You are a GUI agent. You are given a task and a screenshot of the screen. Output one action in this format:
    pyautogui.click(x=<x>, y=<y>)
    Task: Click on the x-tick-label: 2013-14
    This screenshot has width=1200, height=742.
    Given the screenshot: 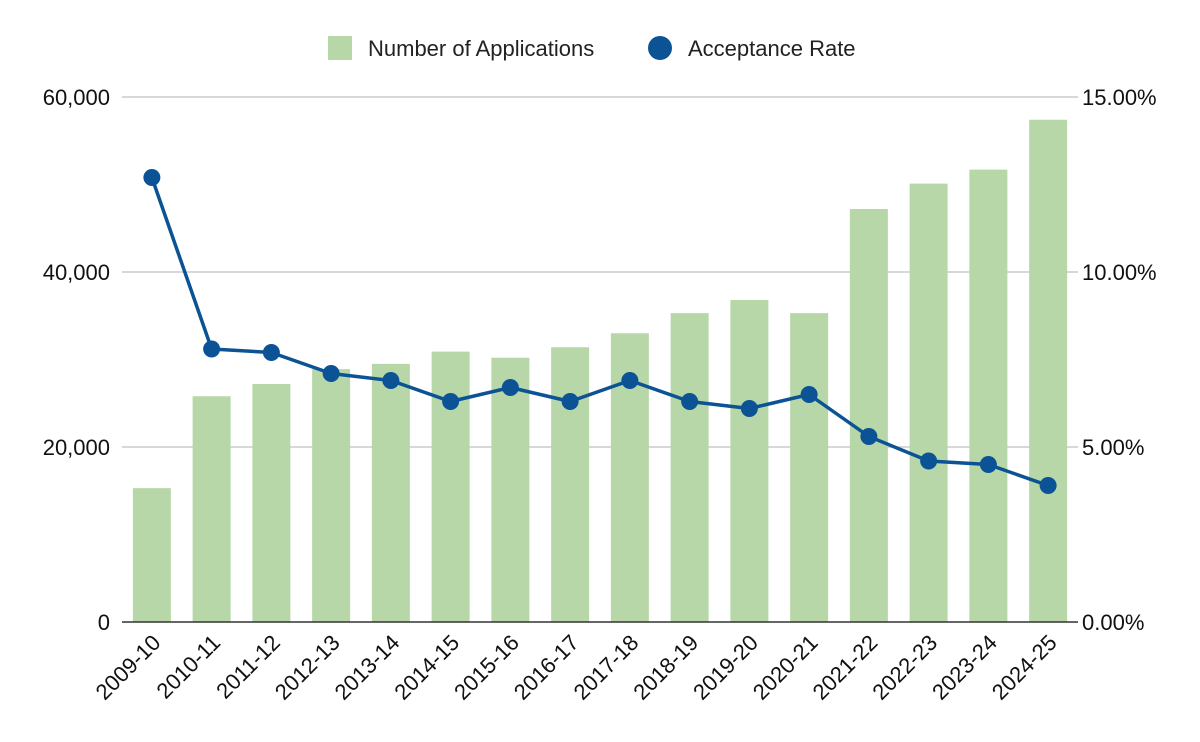 What is the action you would take?
    pyautogui.click(x=367, y=667)
    